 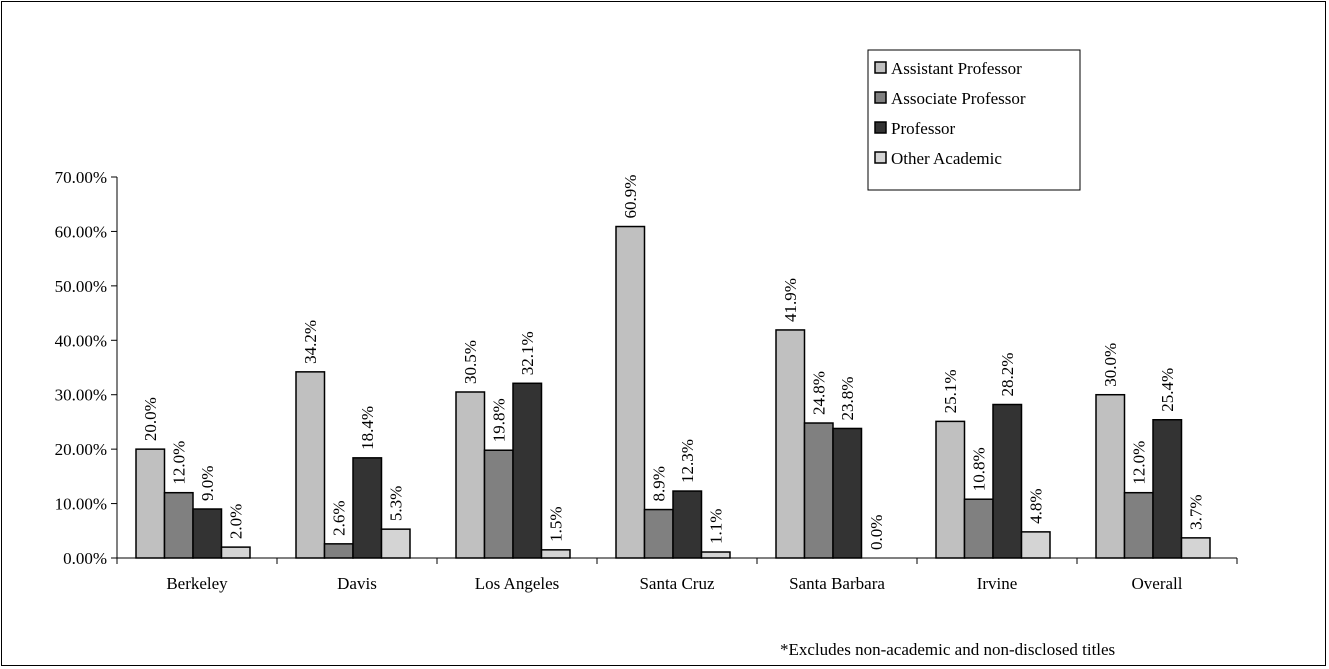 I want to click on data-label: 0.0%, so click(x=876, y=532).